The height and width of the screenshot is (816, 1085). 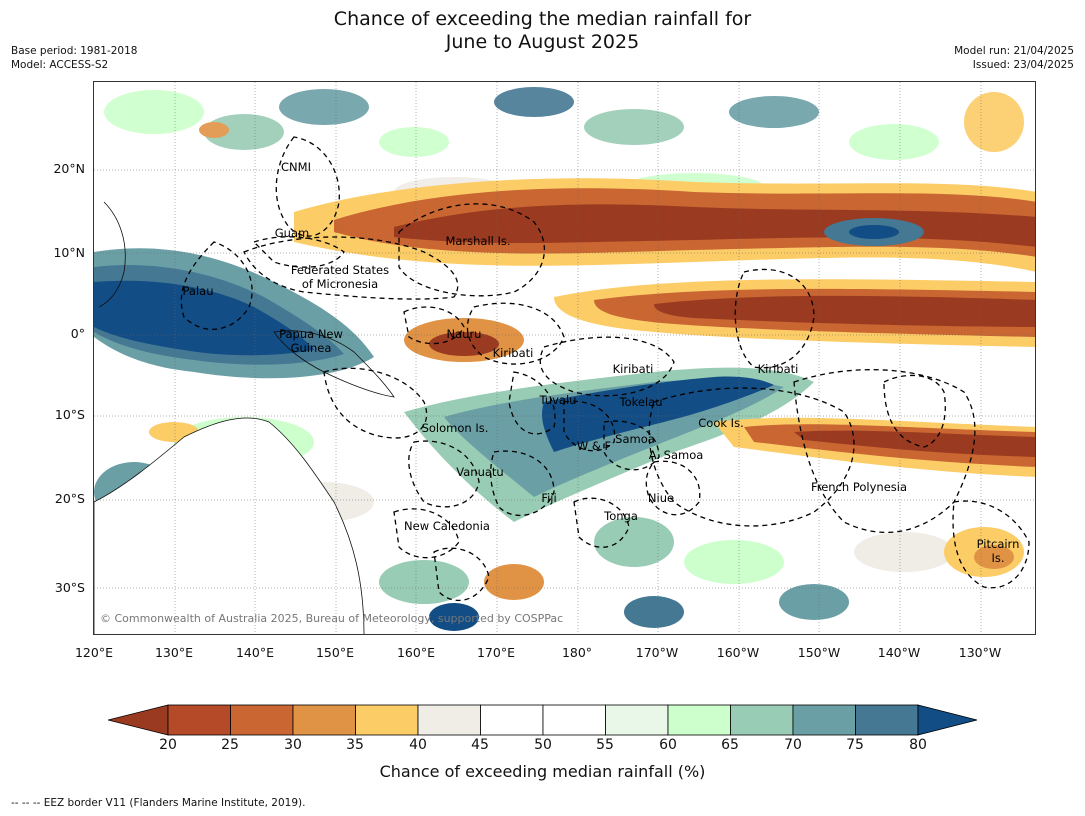 What do you see at coordinates (234, 313) in the screenshot?
I see `wet-west-pacific` at bounding box center [234, 313].